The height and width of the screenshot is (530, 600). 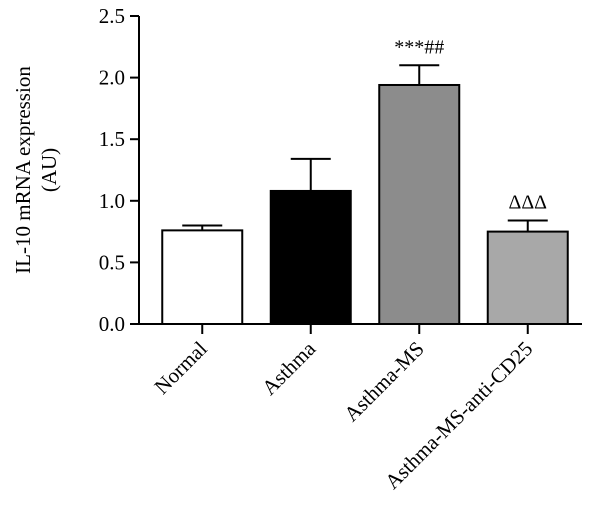 I want to click on y-axis: 0.0 0.5 1.0 1.5 2.0 2.5, so click(x=119, y=170).